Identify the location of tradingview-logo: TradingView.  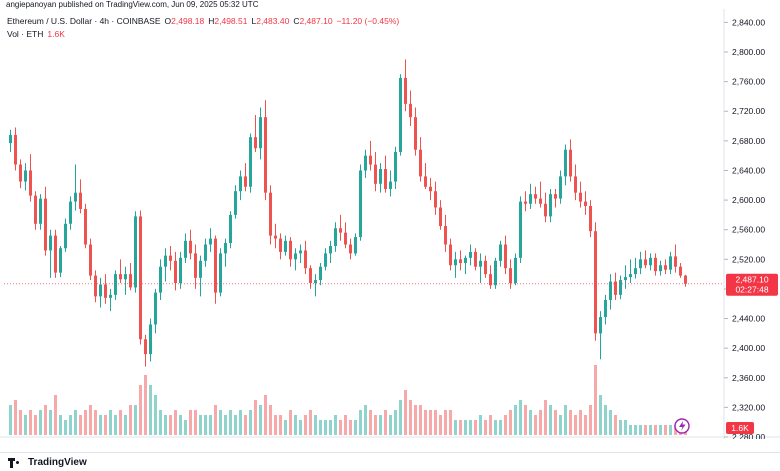
(47, 462).